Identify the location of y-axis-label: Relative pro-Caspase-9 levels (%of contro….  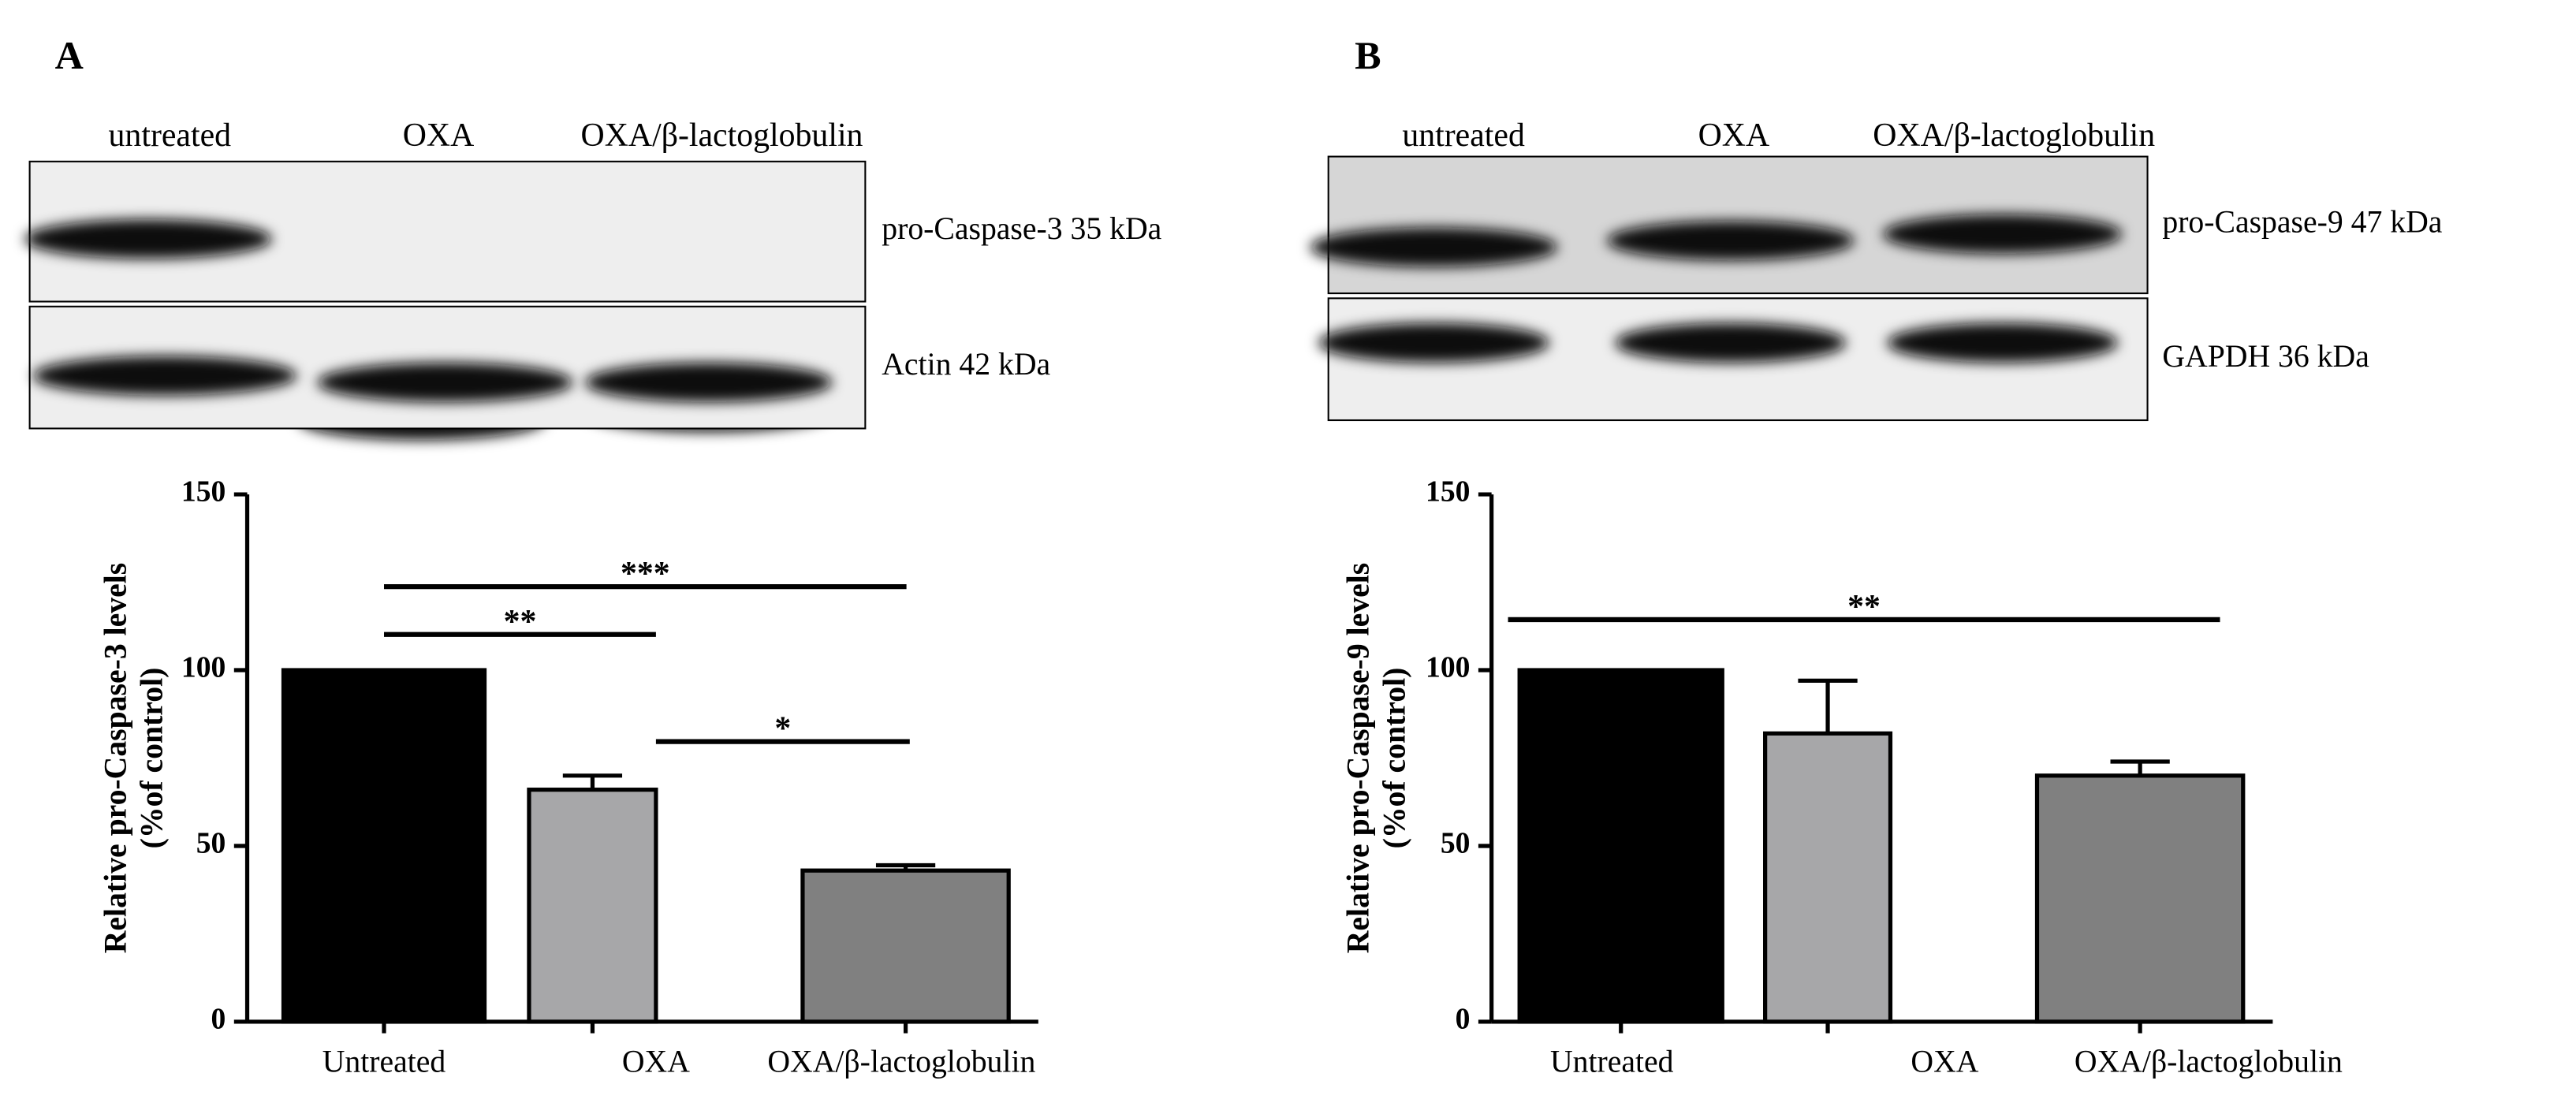
(1376, 758).